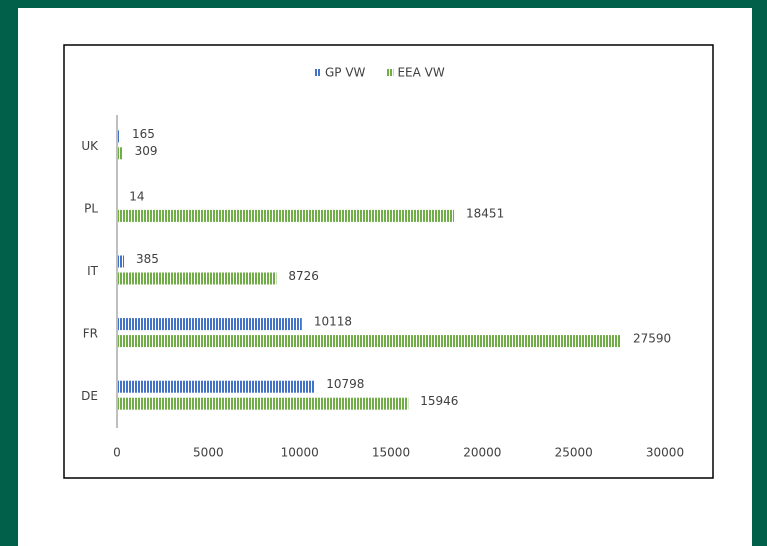 The height and width of the screenshot is (546, 767). I want to click on x-tick-label: 0, so click(117, 453).